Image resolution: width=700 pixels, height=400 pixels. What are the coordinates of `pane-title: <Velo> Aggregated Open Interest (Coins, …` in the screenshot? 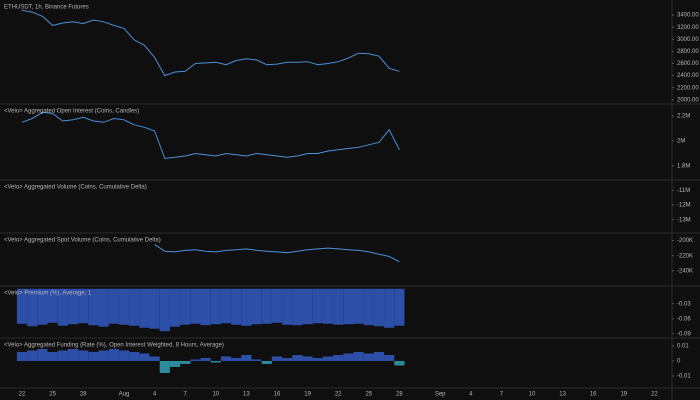 It's located at (71, 112).